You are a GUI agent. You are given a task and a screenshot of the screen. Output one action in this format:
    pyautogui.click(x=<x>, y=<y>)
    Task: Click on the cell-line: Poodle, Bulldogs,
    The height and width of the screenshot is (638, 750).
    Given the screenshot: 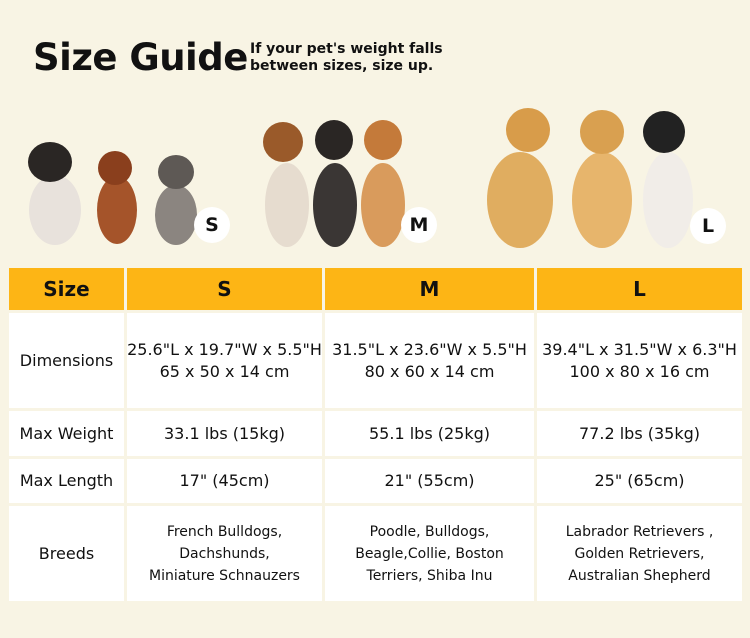 What is the action you would take?
    pyautogui.click(x=429, y=531)
    